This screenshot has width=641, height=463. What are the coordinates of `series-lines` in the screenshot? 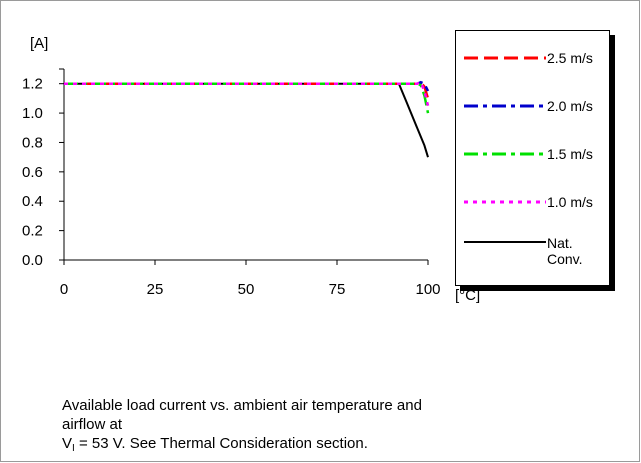 It's located at (247, 119).